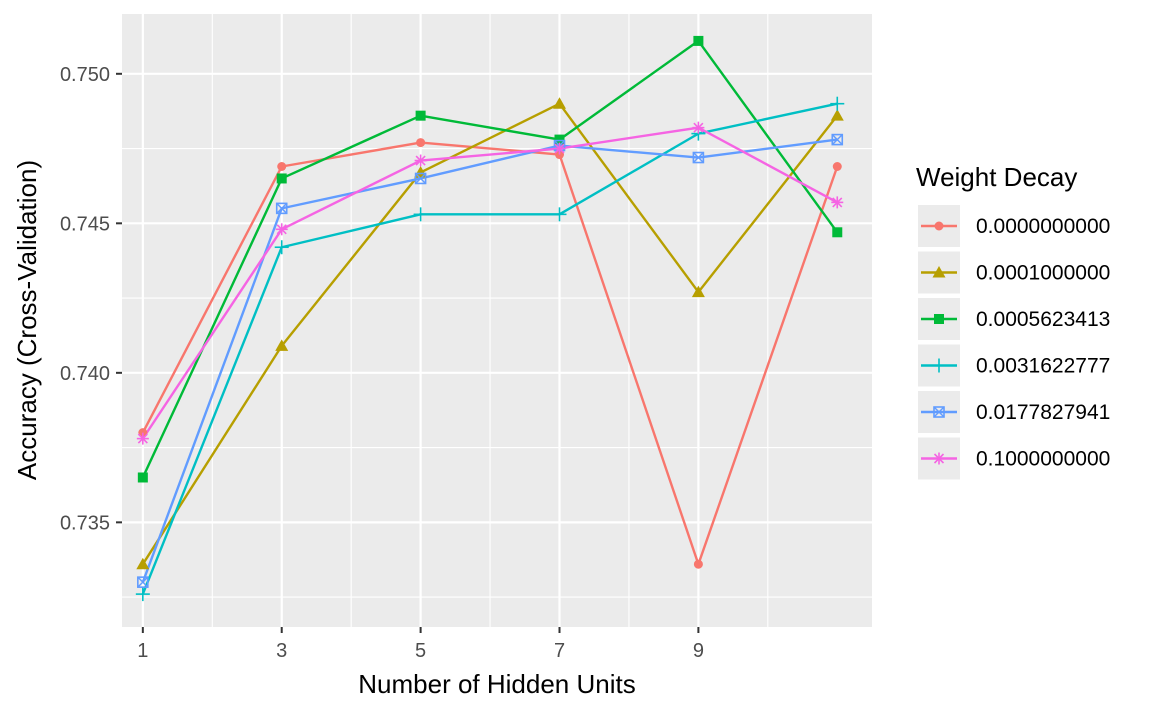  What do you see at coordinates (496, 684) in the screenshot?
I see `x-axis-title: Number of Hidden Units` at bounding box center [496, 684].